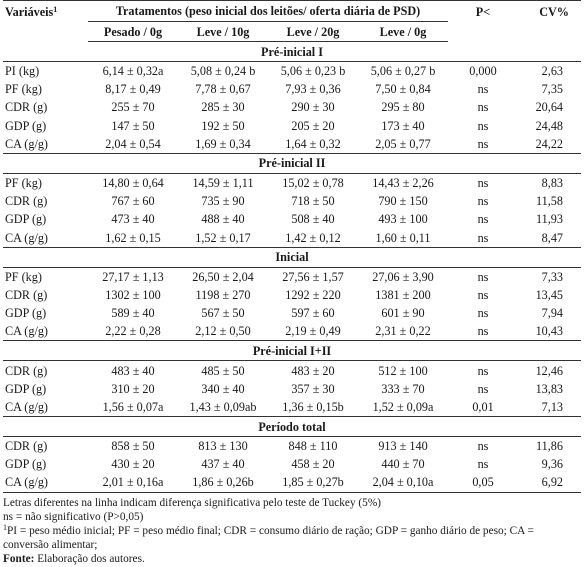  I want to click on section-header-row: Pré-inicial I, so click(292, 51).